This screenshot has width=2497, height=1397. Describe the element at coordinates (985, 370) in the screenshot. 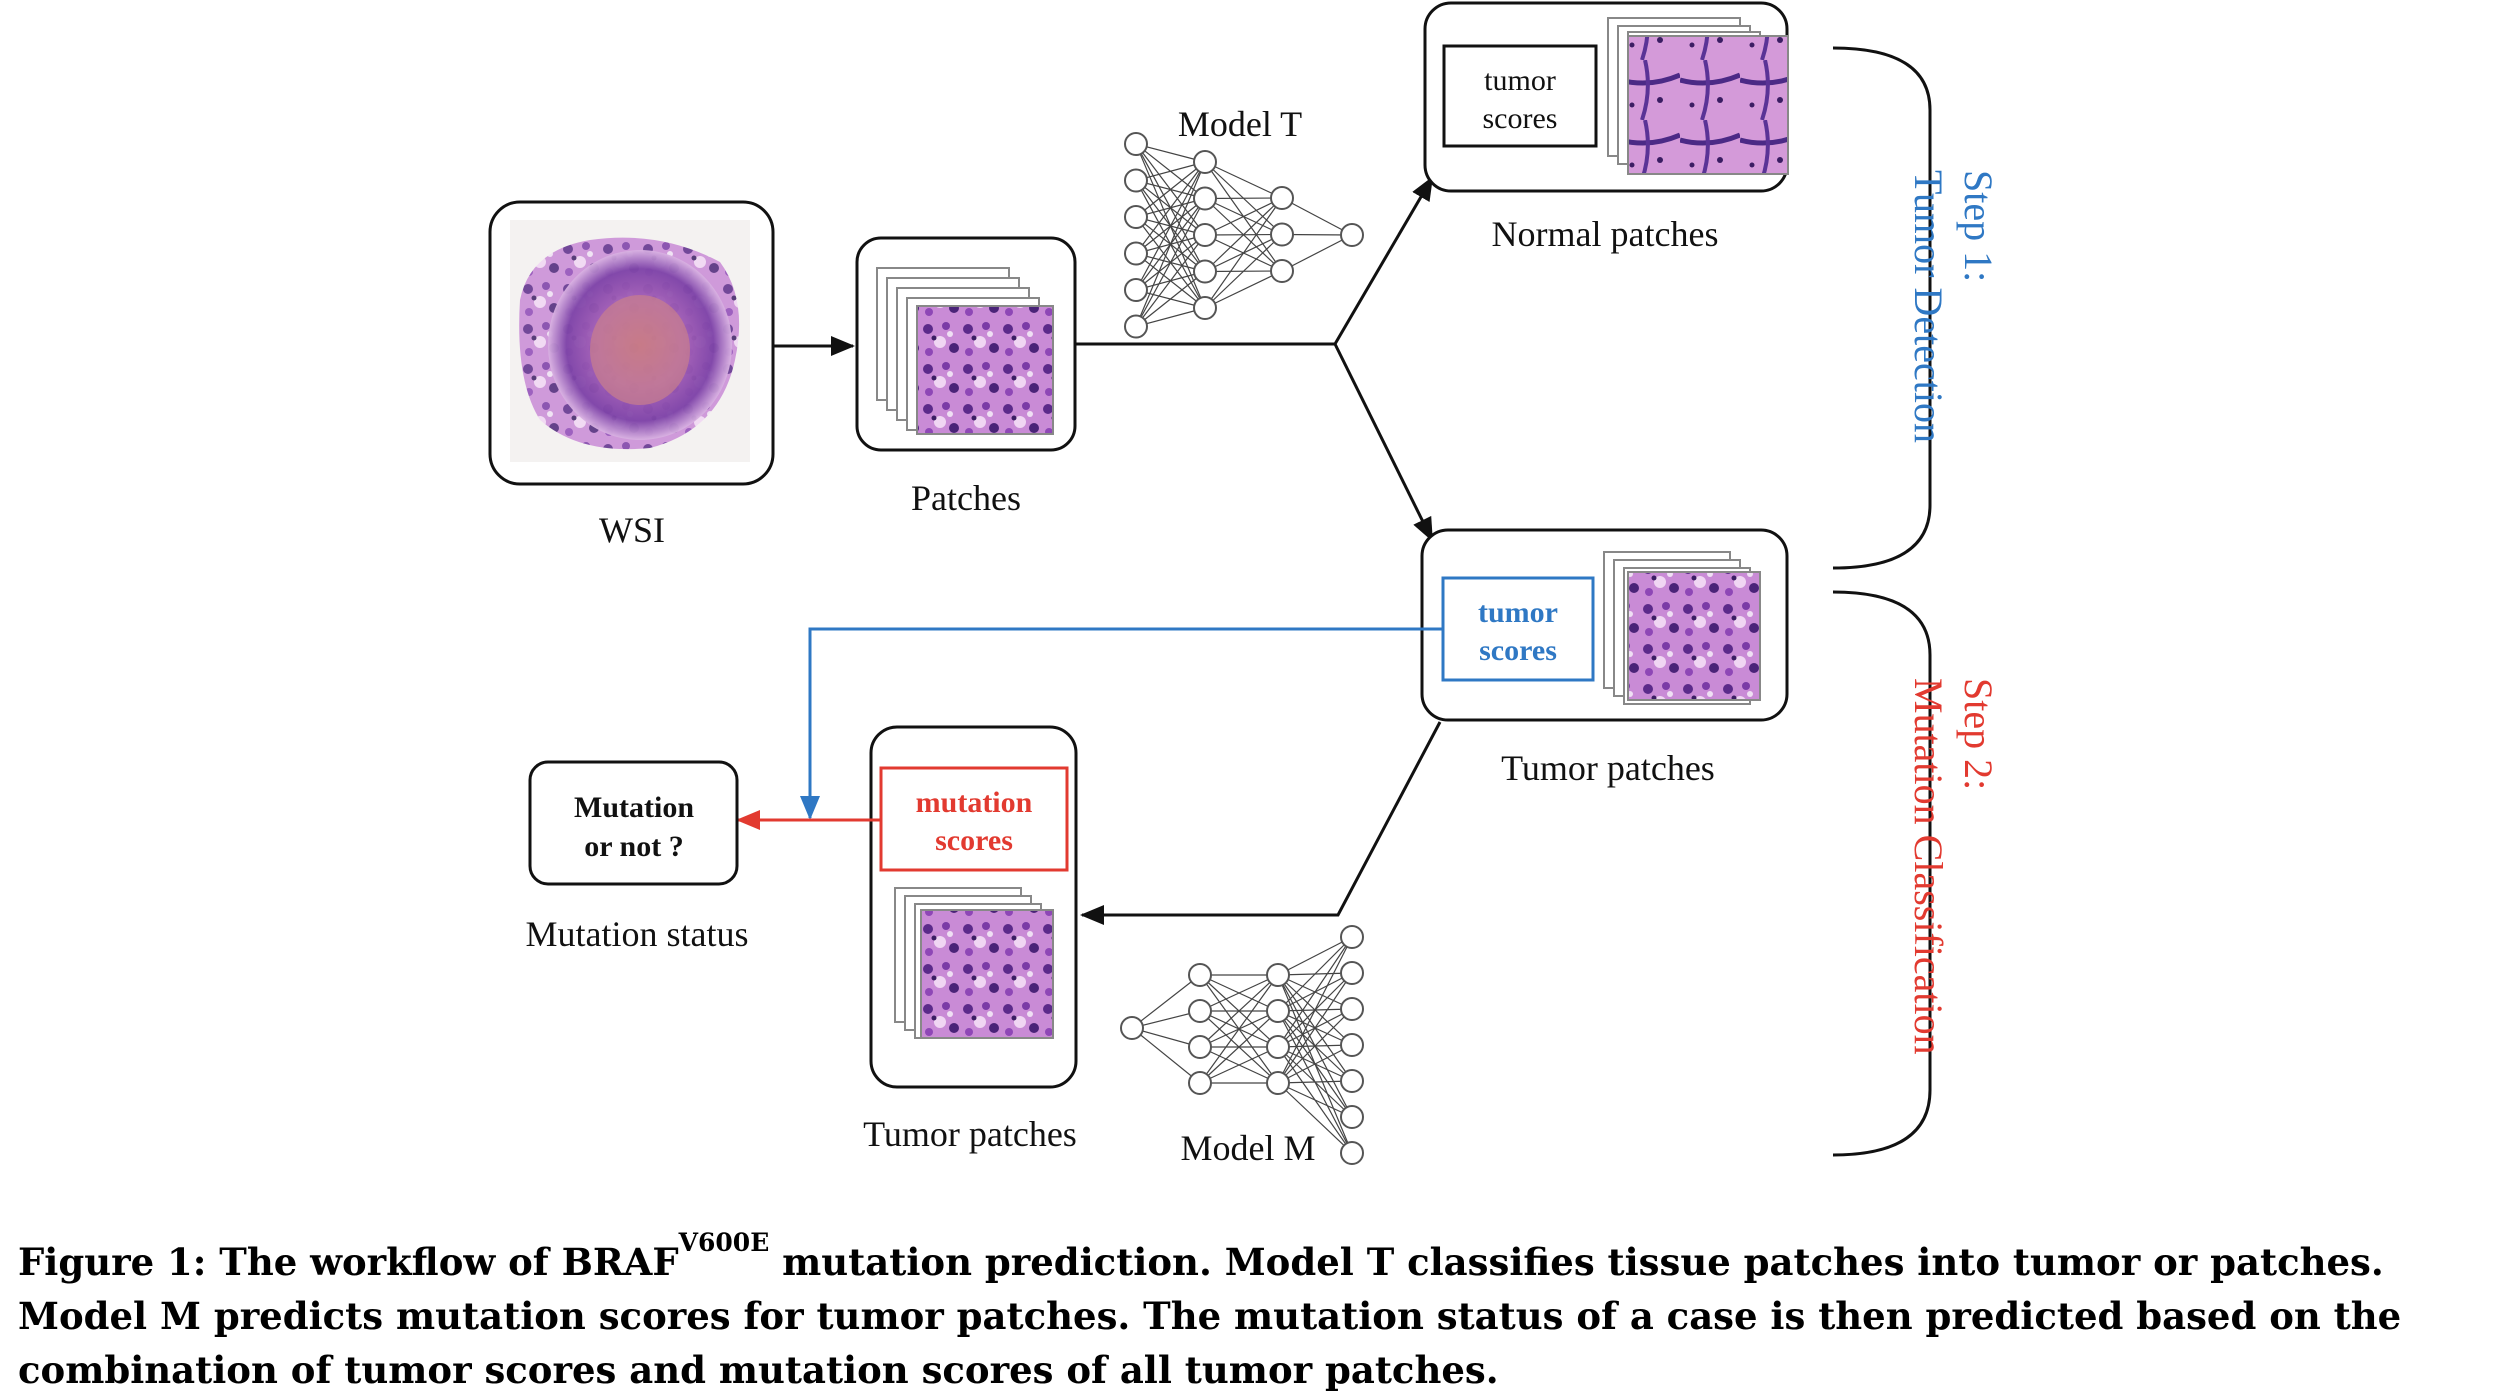

I see `patch-image` at that location.